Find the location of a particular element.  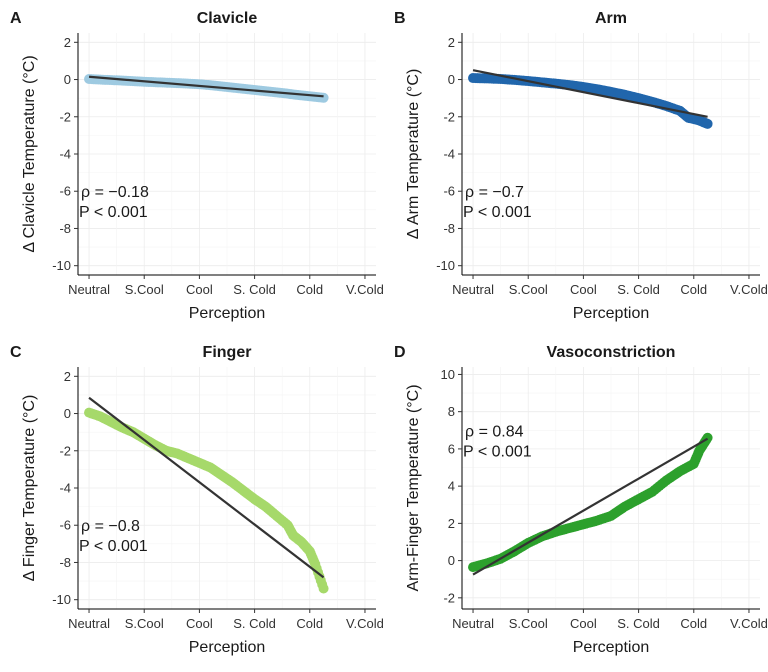

panel-title: Clavicle is located at coordinates (227, 18).